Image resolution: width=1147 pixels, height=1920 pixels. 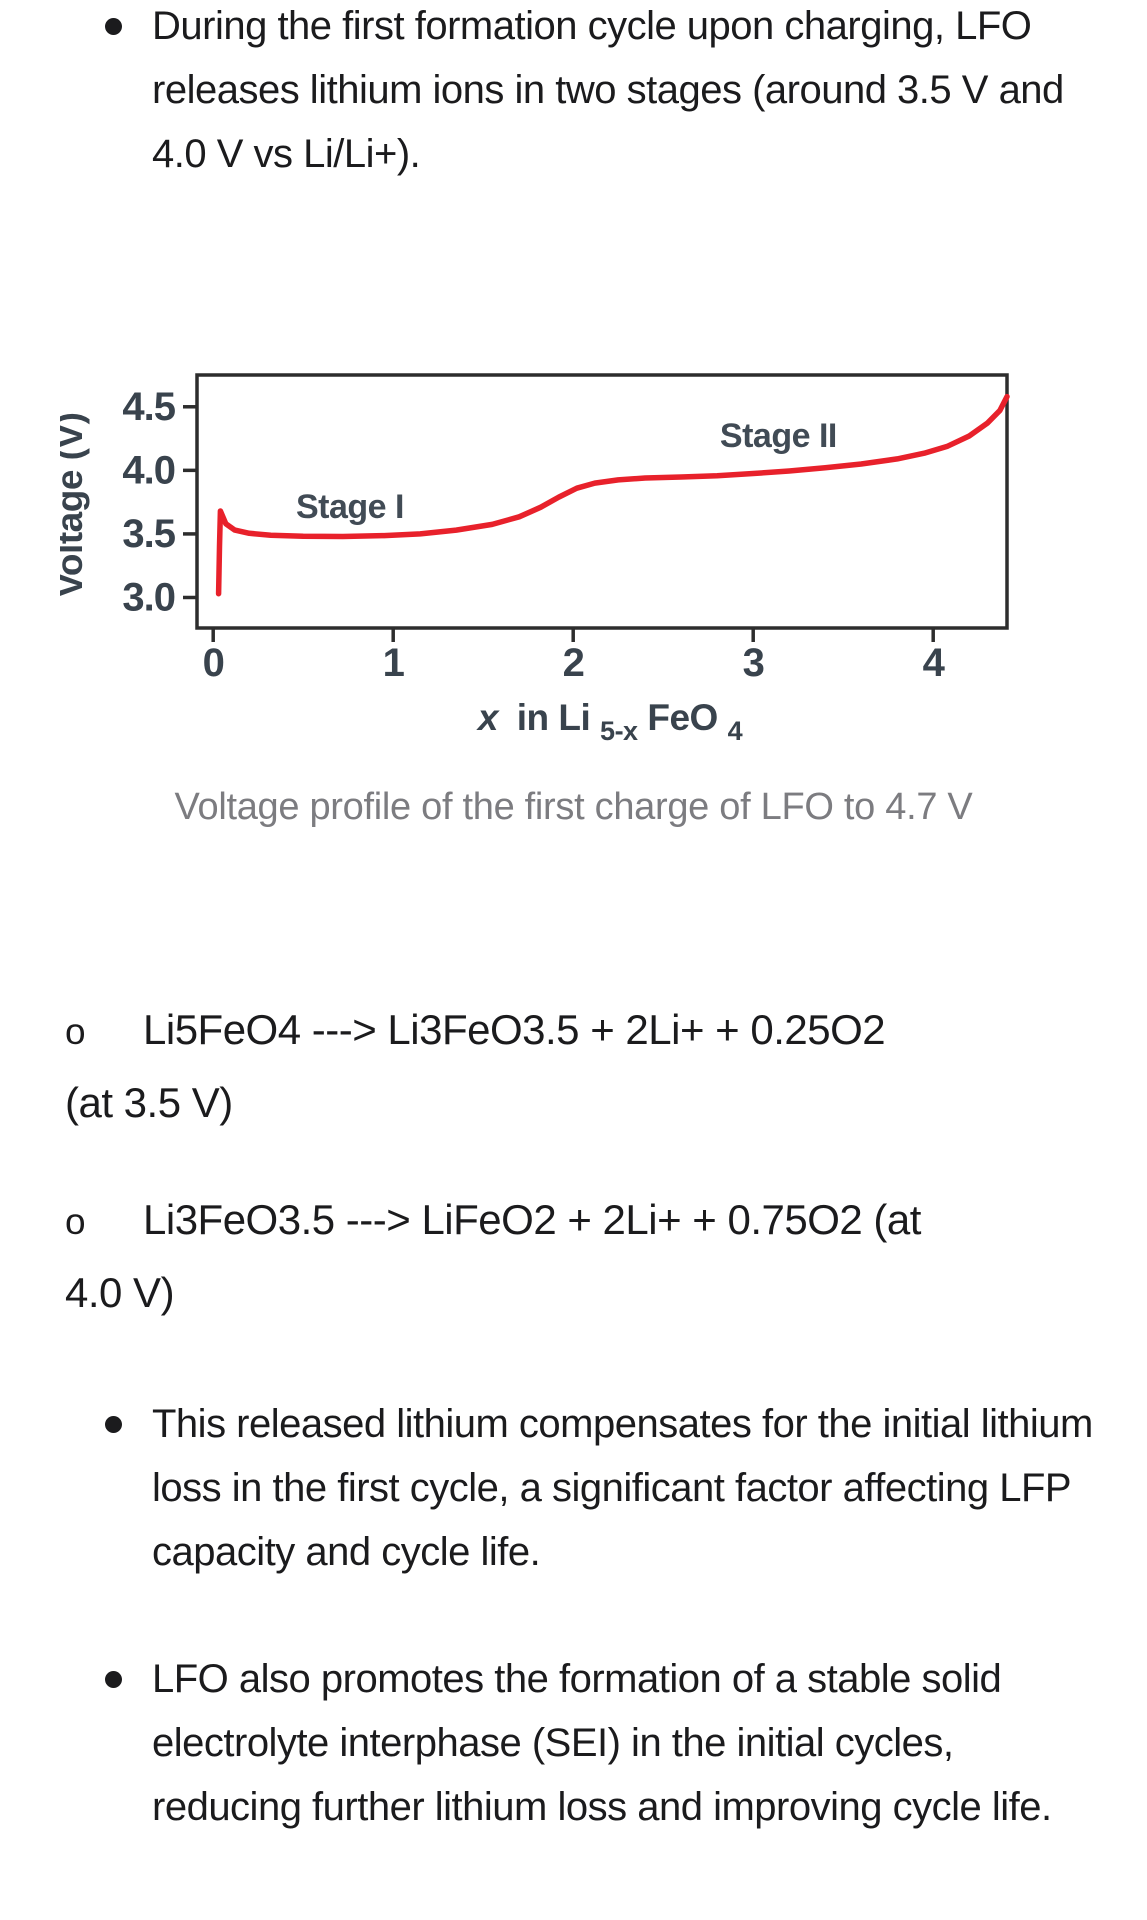 What do you see at coordinates (213, 663) in the screenshot?
I see `x-tick-label: 0` at bounding box center [213, 663].